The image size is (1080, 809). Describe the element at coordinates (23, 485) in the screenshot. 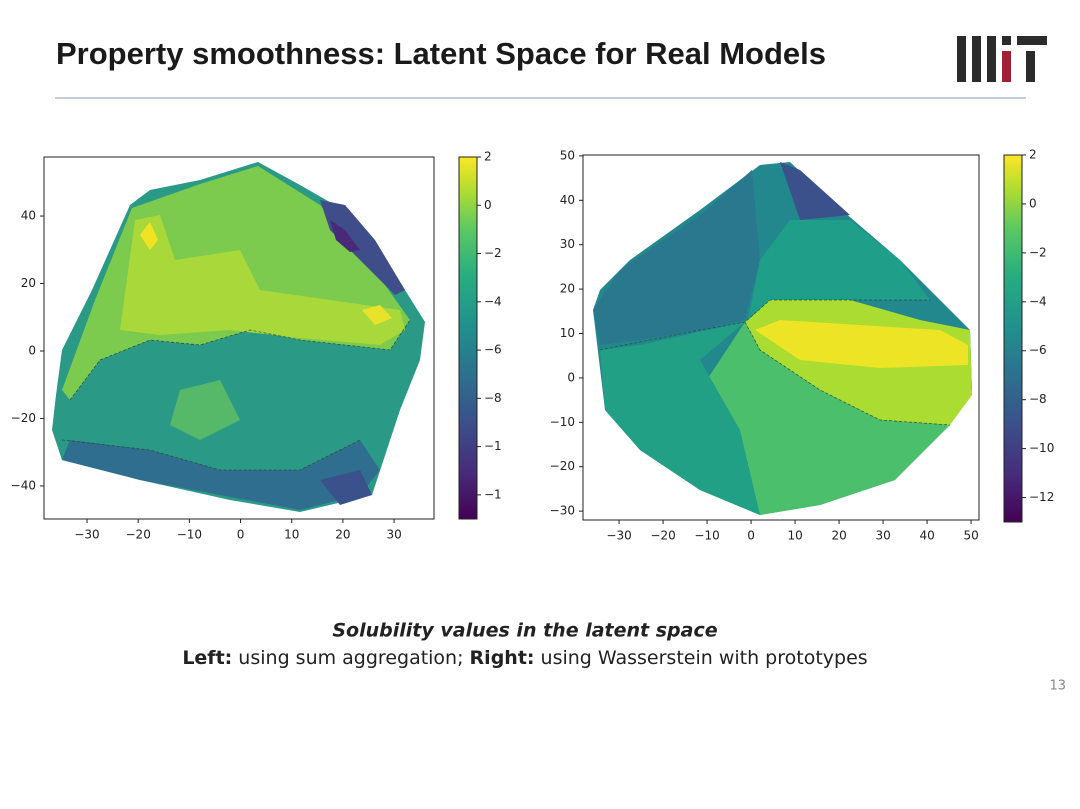

I see `y-tick-label: −40` at that location.